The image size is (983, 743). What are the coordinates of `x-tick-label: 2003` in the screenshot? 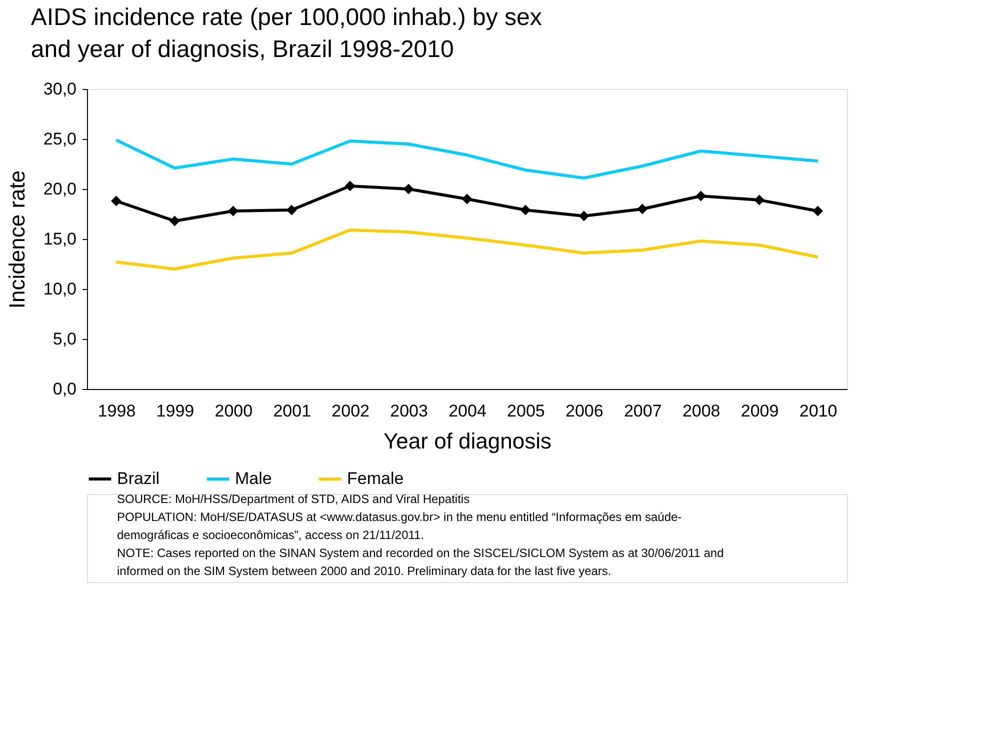 It's located at (409, 411).